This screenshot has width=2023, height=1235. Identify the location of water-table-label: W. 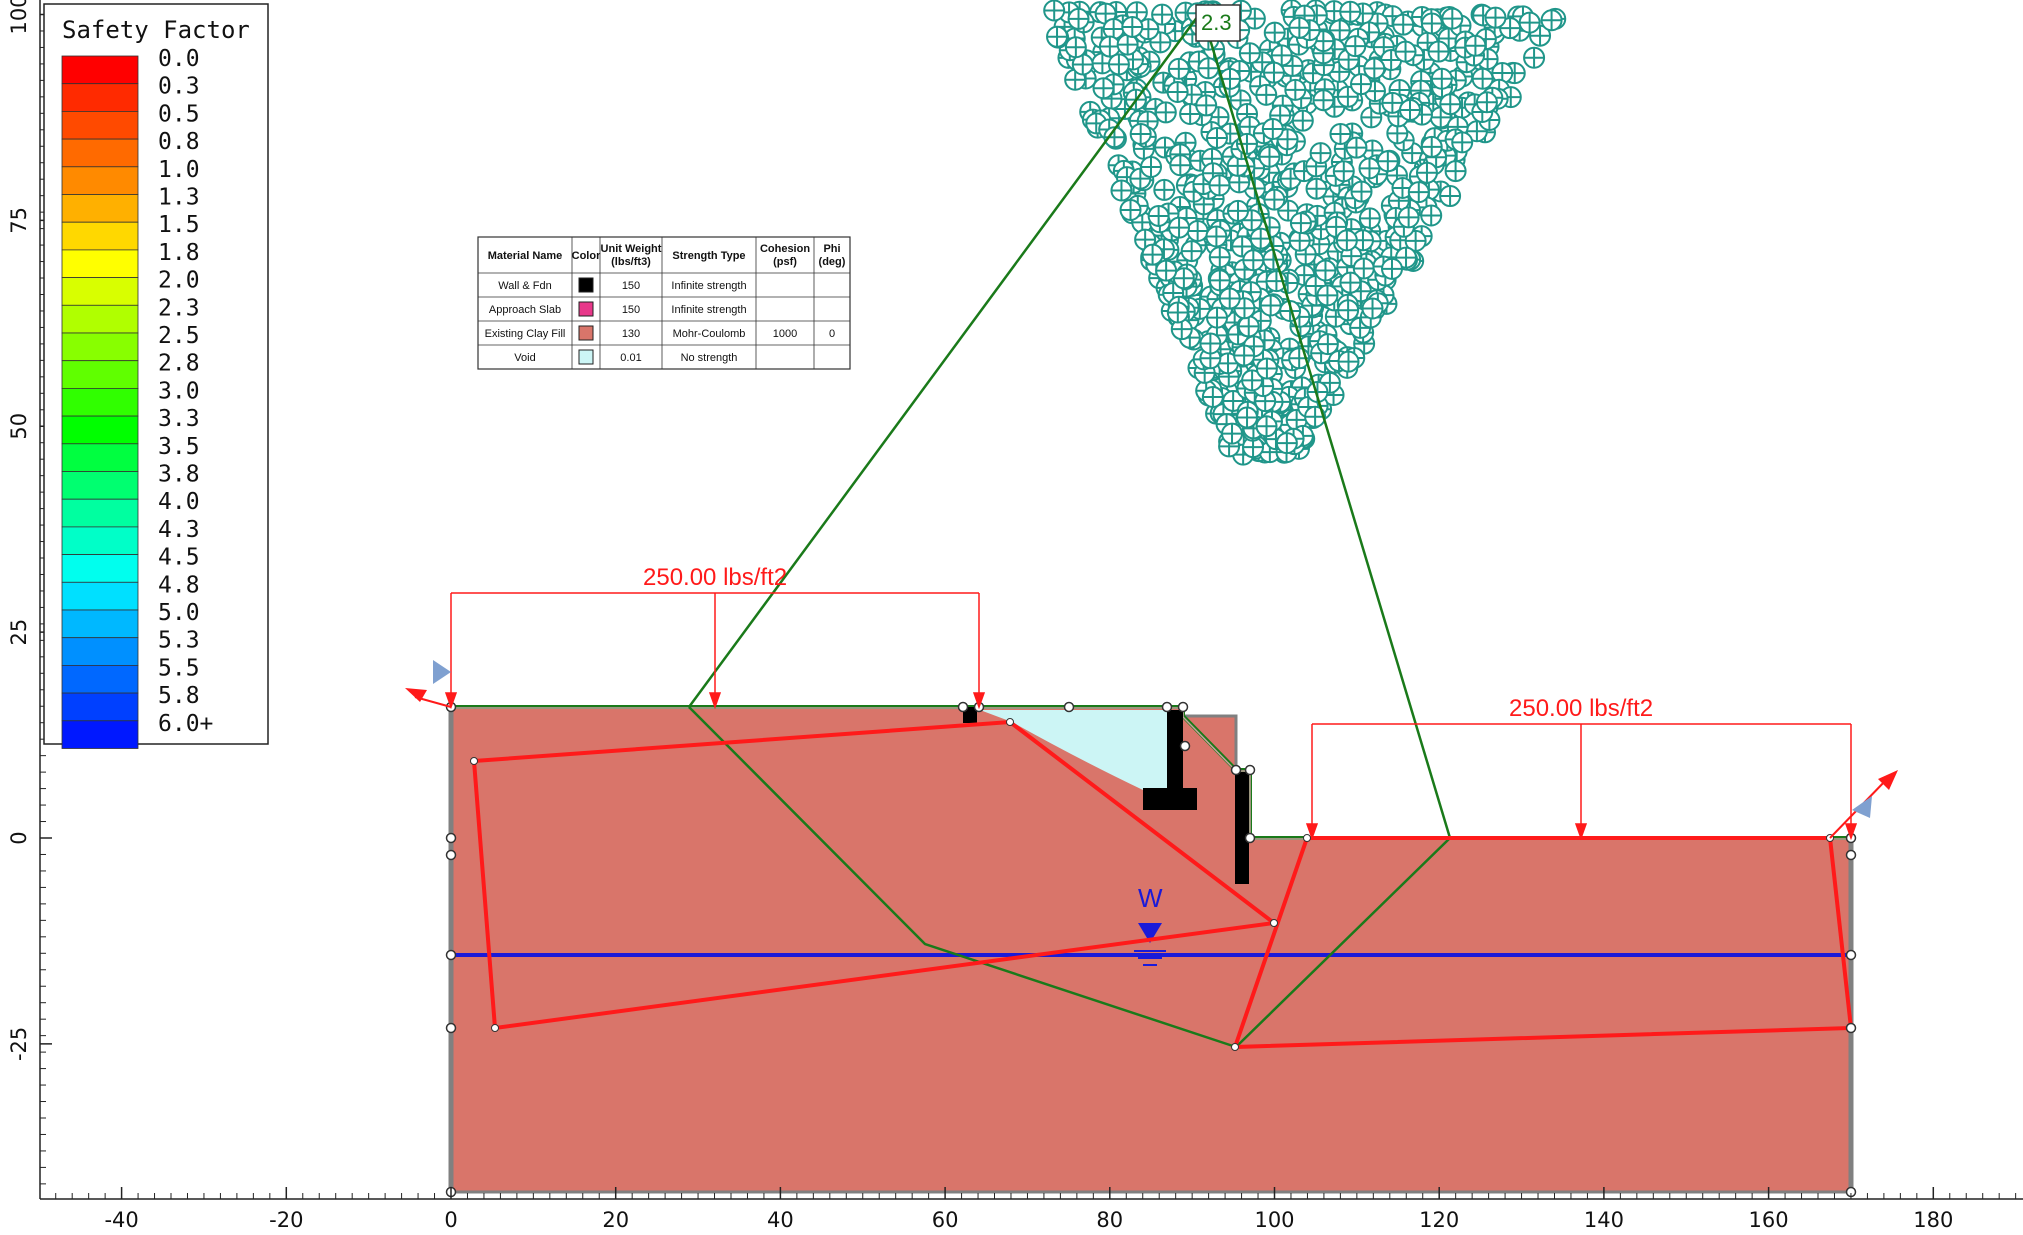
(1150, 898).